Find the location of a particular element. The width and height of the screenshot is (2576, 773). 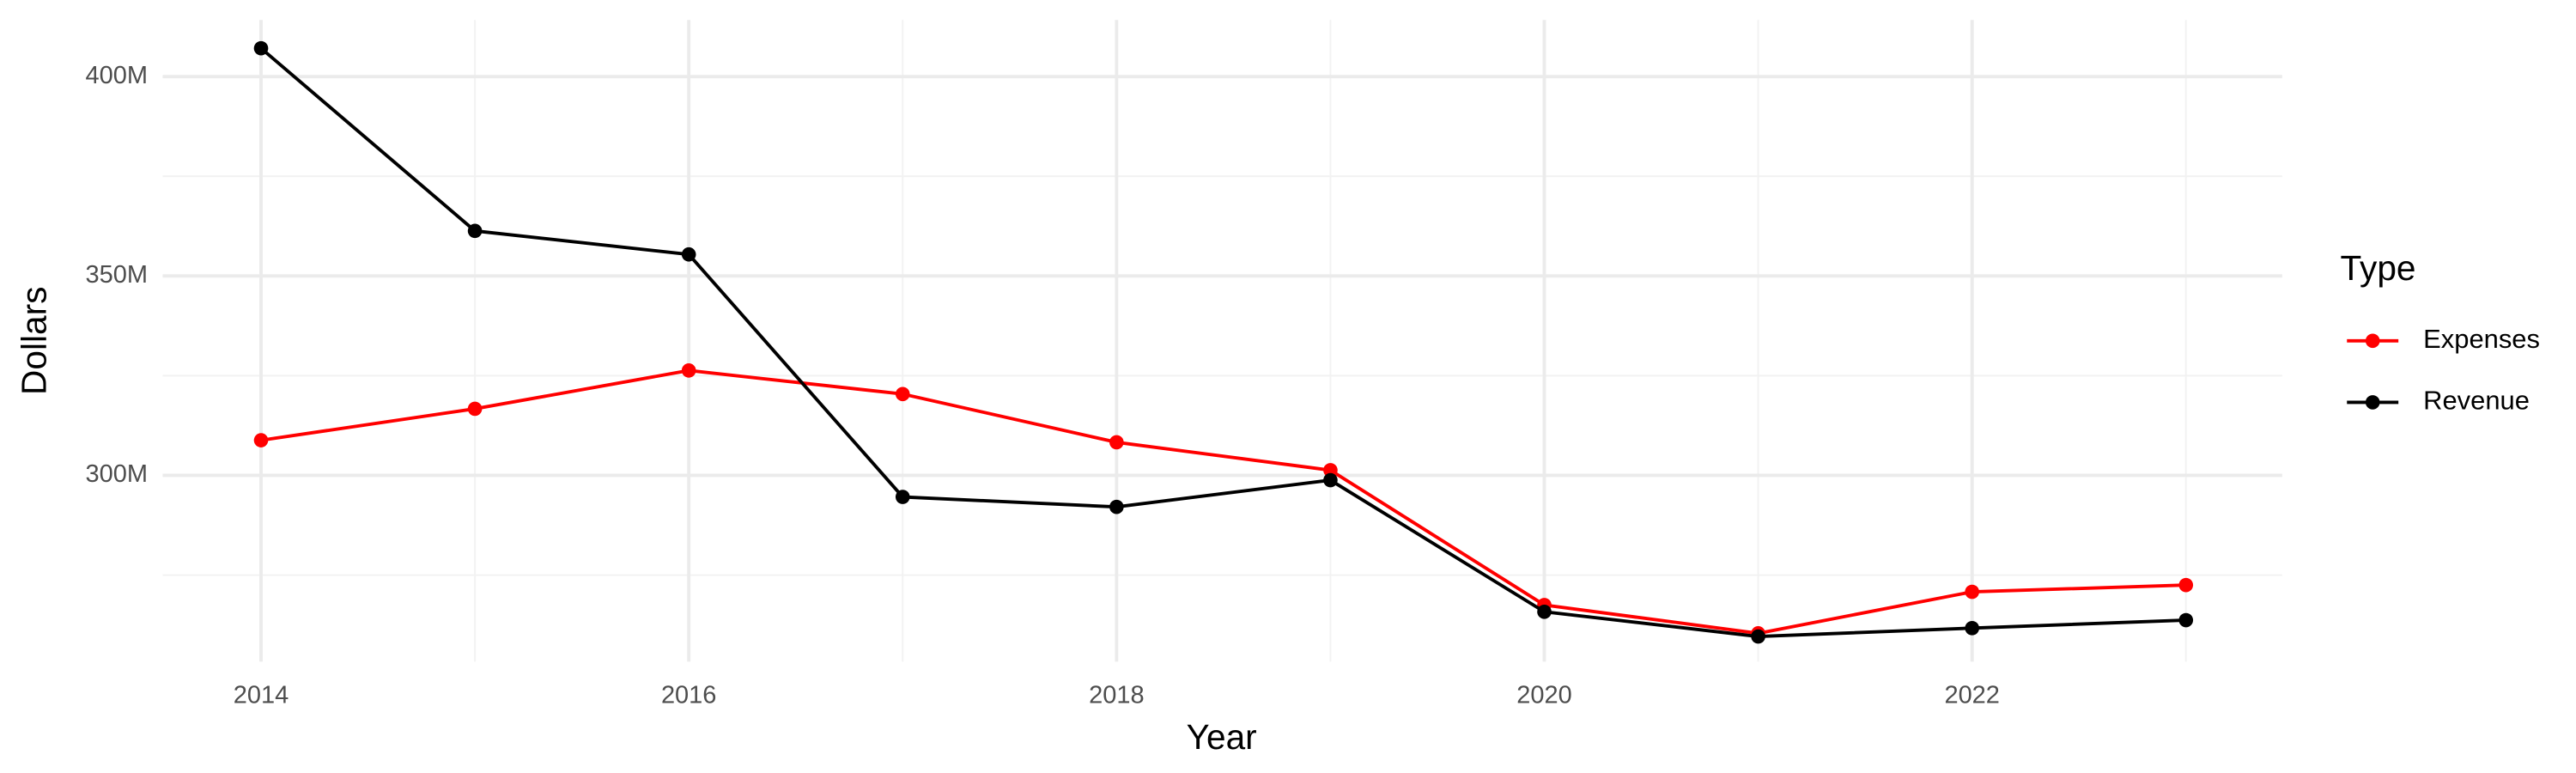

x-tick-label: 2022 is located at coordinates (1972, 695).